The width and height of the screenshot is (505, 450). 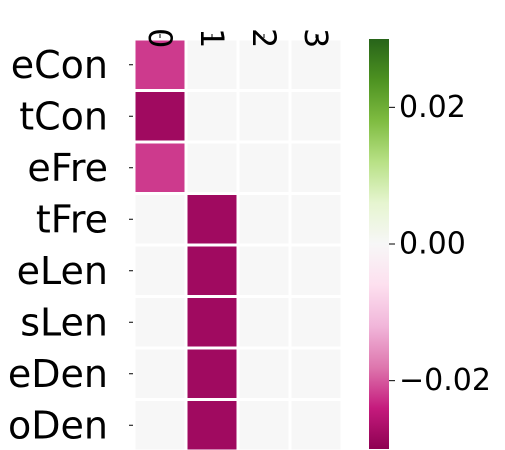 What do you see at coordinates (67, 168) in the screenshot?
I see `y-tick-label: eFre` at bounding box center [67, 168].